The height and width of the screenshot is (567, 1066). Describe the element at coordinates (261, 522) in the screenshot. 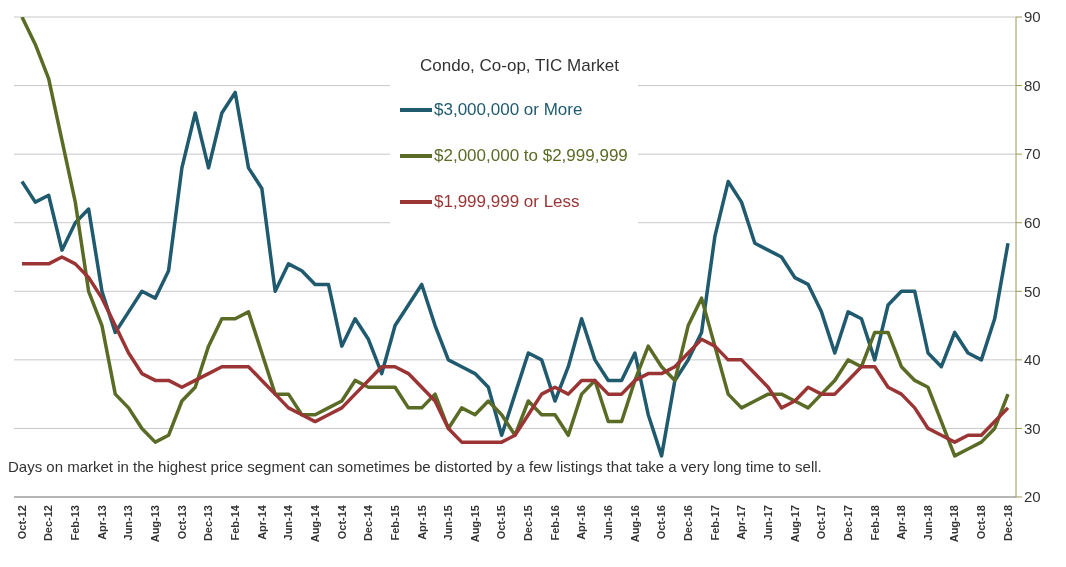

I see `x-tick-label: Apr-14` at that location.